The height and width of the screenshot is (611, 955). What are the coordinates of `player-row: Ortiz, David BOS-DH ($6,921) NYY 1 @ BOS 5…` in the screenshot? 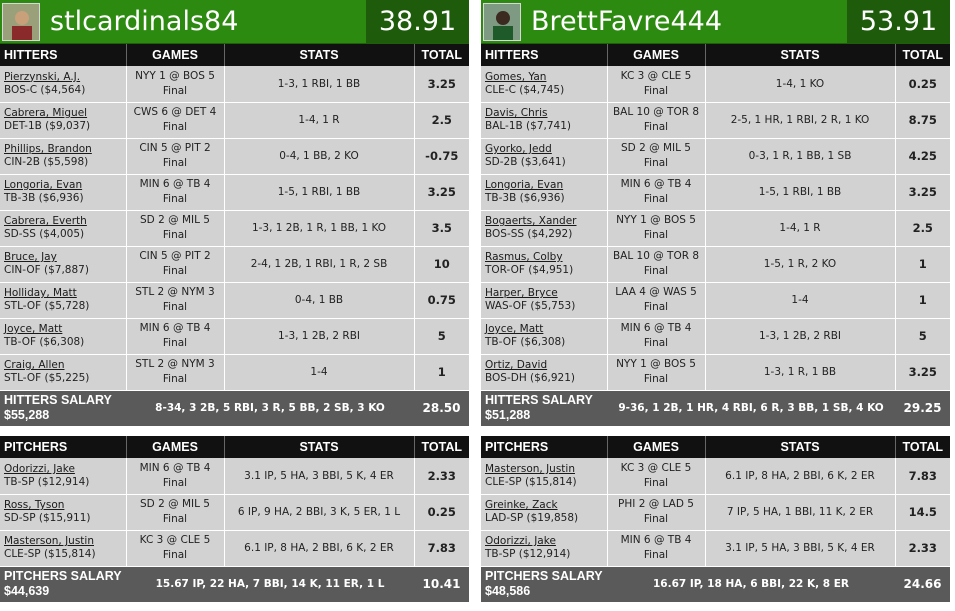 It's located at (715, 372).